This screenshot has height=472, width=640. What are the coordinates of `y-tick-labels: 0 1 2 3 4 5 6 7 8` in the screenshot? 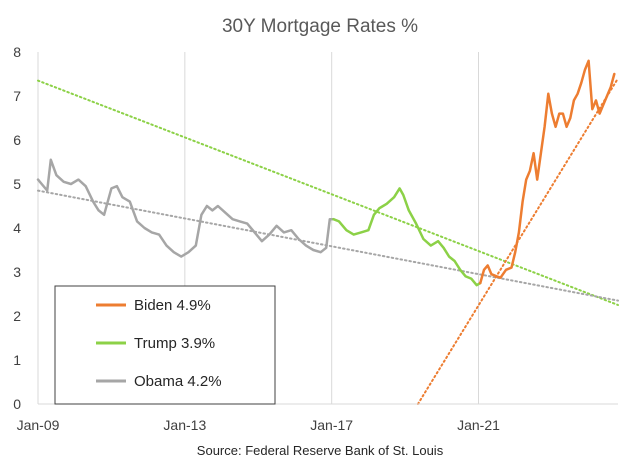 It's located at (17, 228).